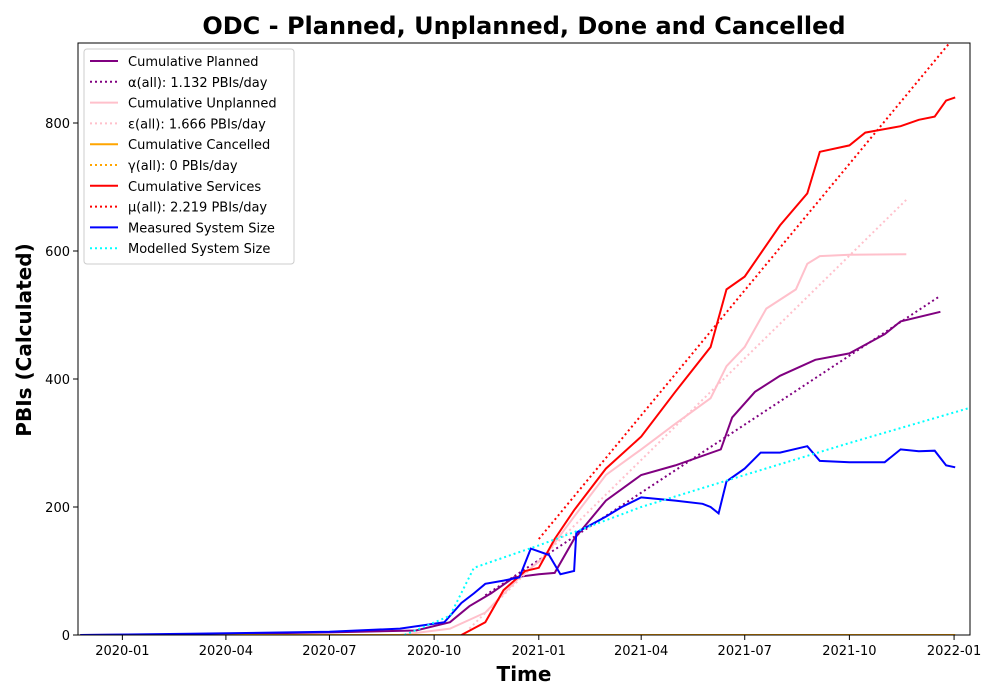 This screenshot has width=1000, height=700. What do you see at coordinates (641, 651) in the screenshot?
I see `x-tick-label: 2021-04` at bounding box center [641, 651].